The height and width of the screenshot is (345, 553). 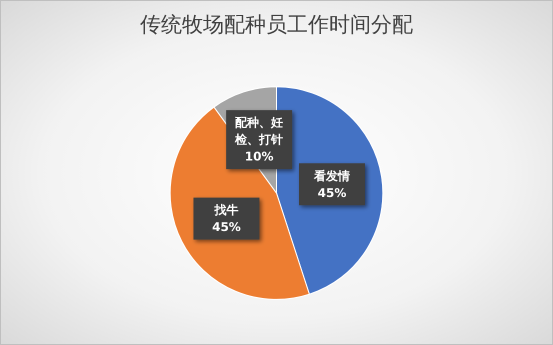 What do you see at coordinates (276, 24) in the screenshot?
I see `chart-title: 传统牧场配种员工作时间分配` at bounding box center [276, 24].